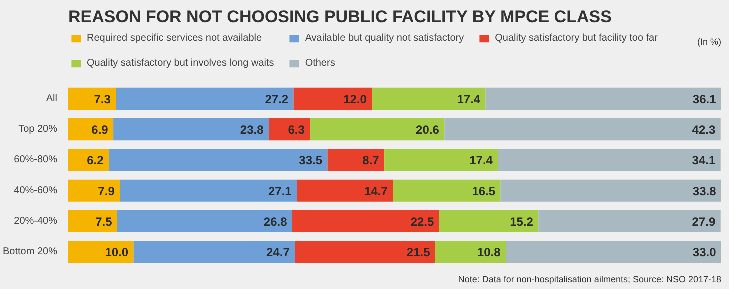 This screenshot has height=289, width=729. I want to click on data-label: 8.7, so click(371, 161).